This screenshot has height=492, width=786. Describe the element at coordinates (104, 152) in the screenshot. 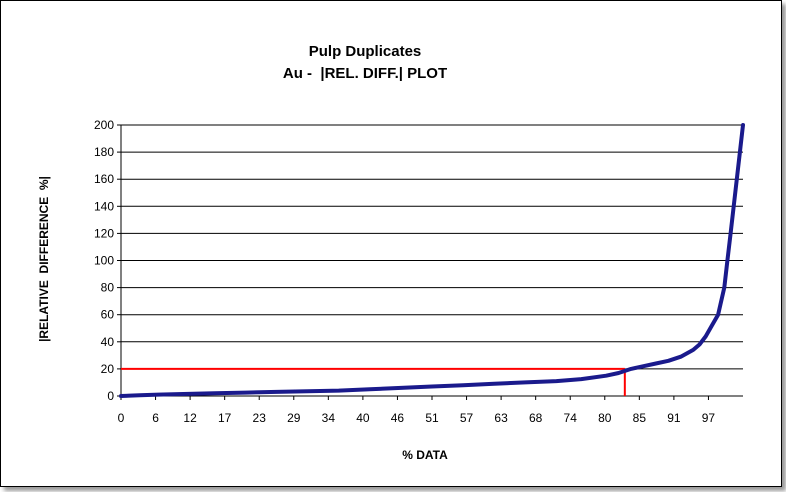

I see `y-tick-label: 180` at that location.